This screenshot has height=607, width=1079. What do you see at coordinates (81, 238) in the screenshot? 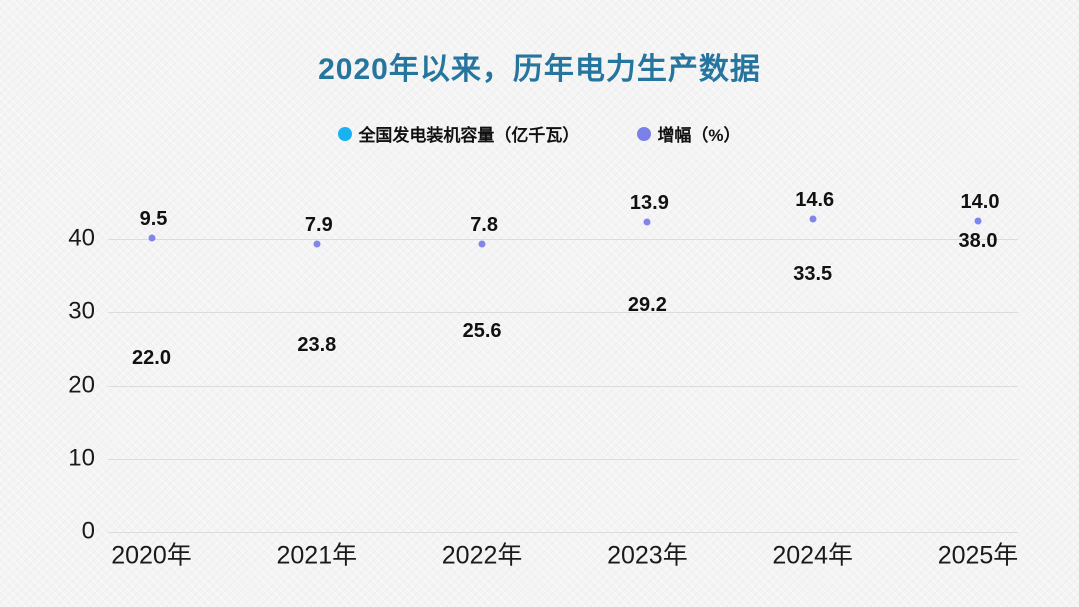
I see `y-axis-tick-label: 40` at bounding box center [81, 238].